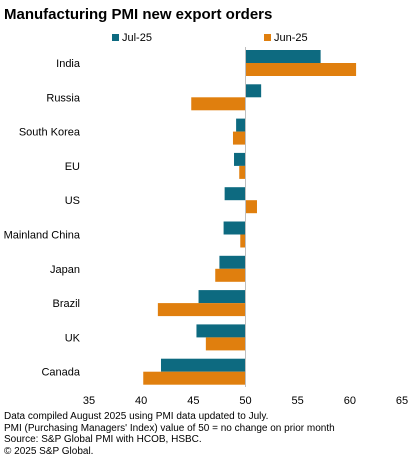 The width and height of the screenshot is (416, 476). Describe the element at coordinates (291, 38) in the screenshot. I see `legend-label: Jun-25` at that location.